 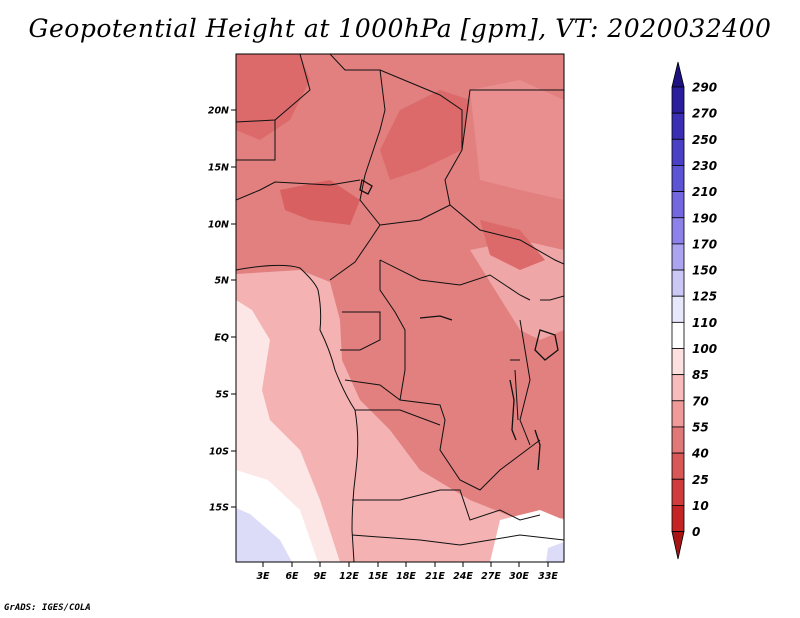 What do you see at coordinates (223, 395) in the screenshot?
I see `svg-text: 5S` at bounding box center [223, 395].